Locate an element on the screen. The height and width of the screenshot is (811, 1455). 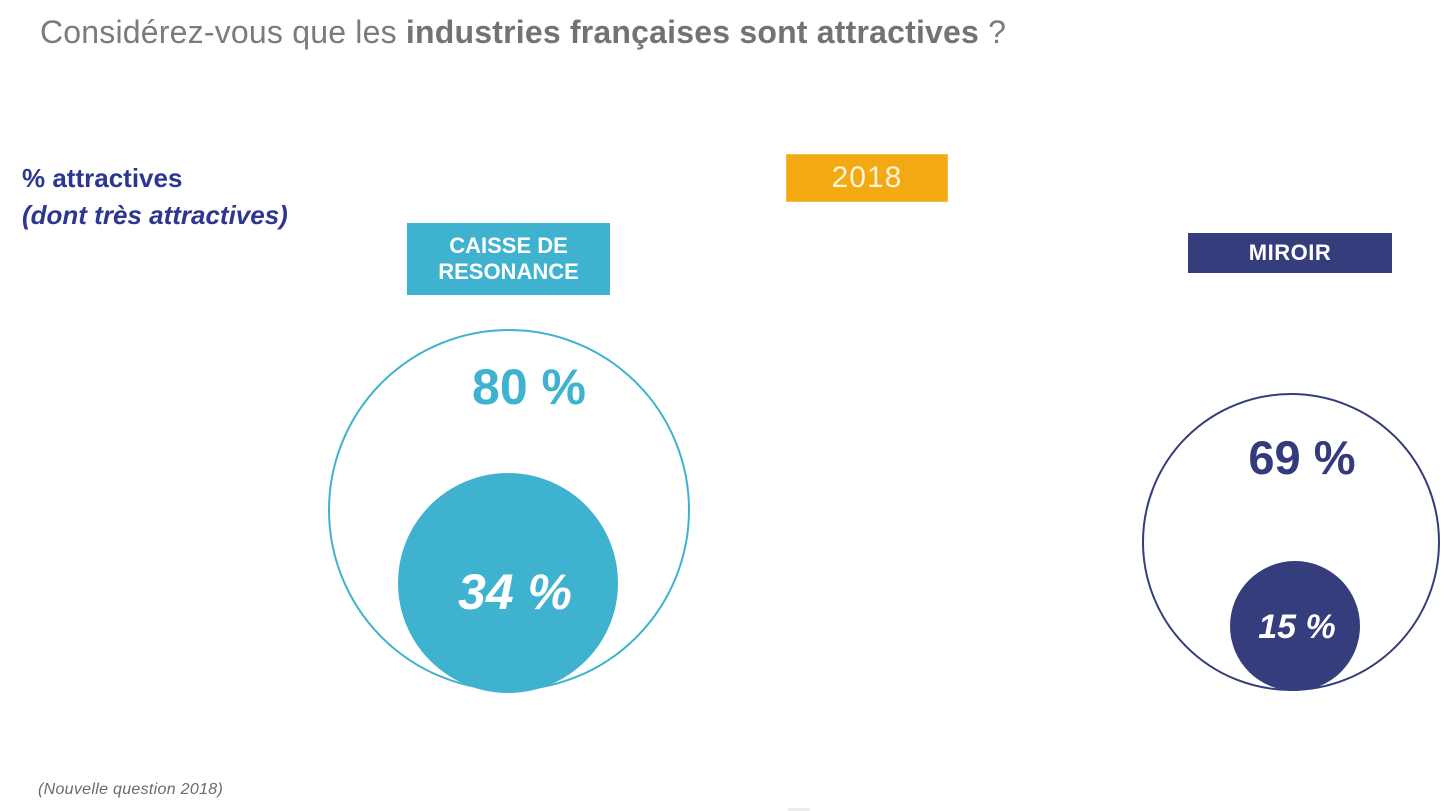
group-label-miroir: MIROIR is located at coordinates (1290, 253).